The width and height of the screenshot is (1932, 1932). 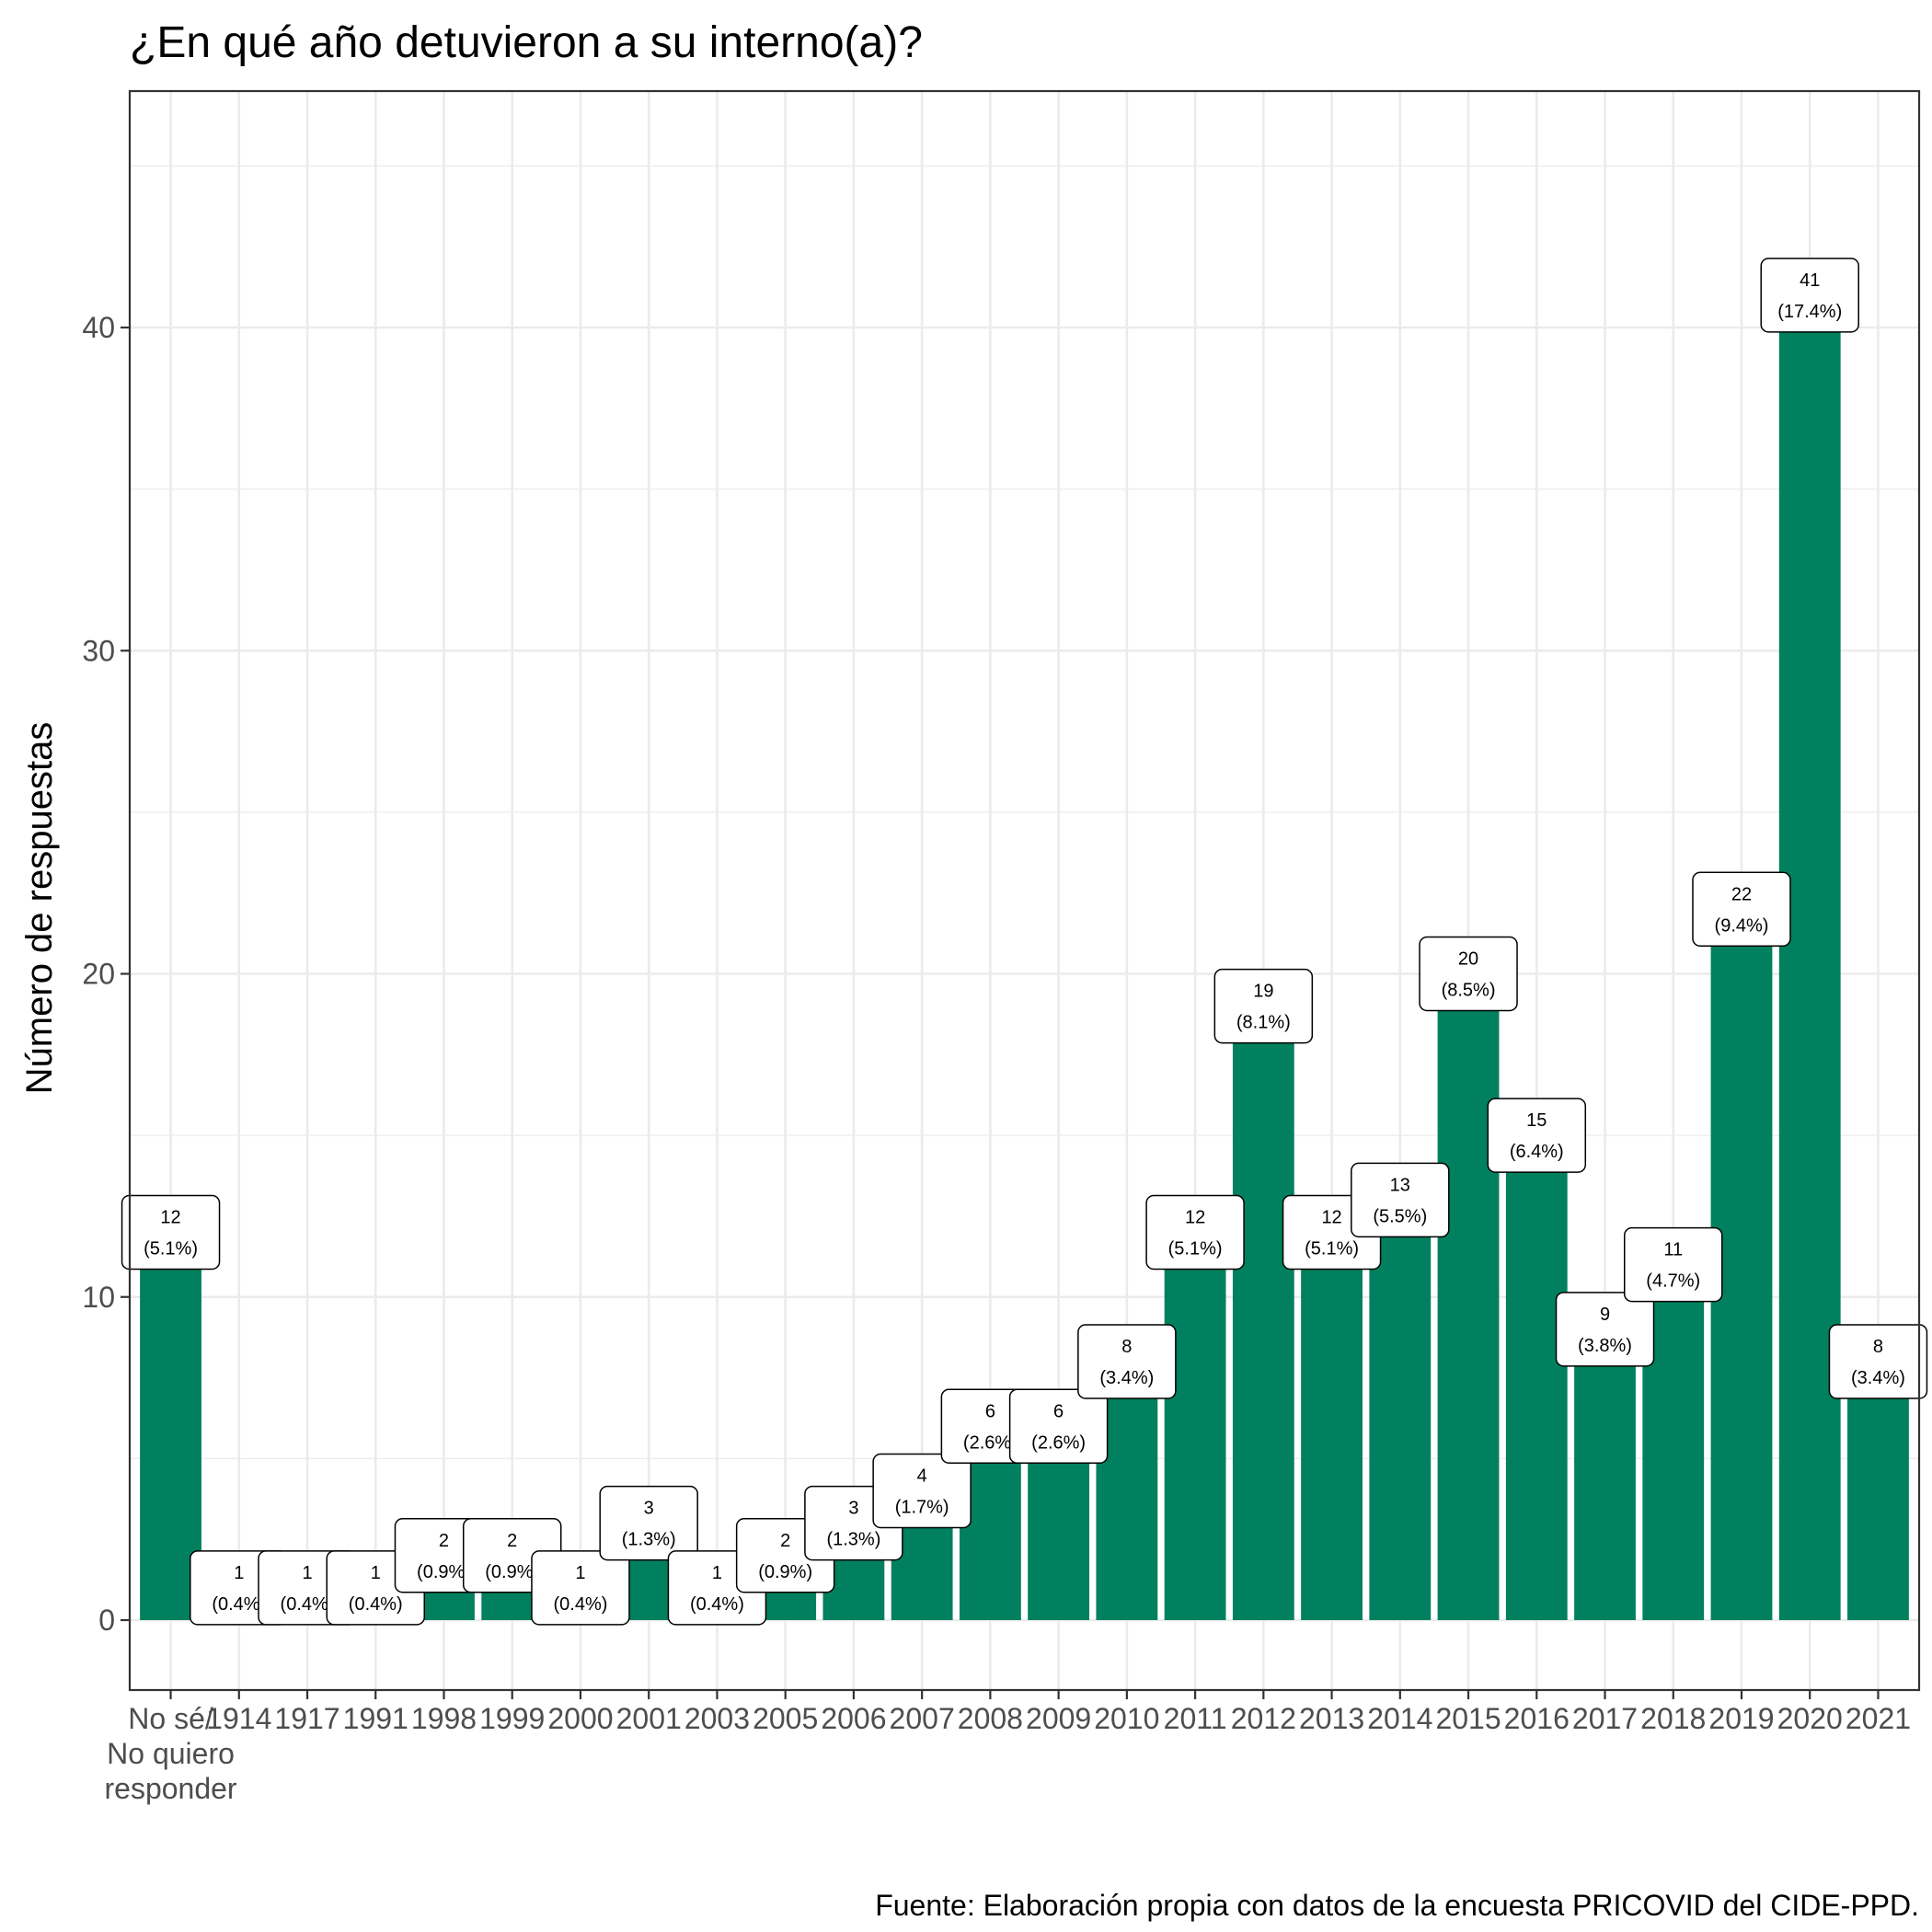 What do you see at coordinates (1399, 1718) in the screenshot?
I see `x-tick-label: 2014` at bounding box center [1399, 1718].